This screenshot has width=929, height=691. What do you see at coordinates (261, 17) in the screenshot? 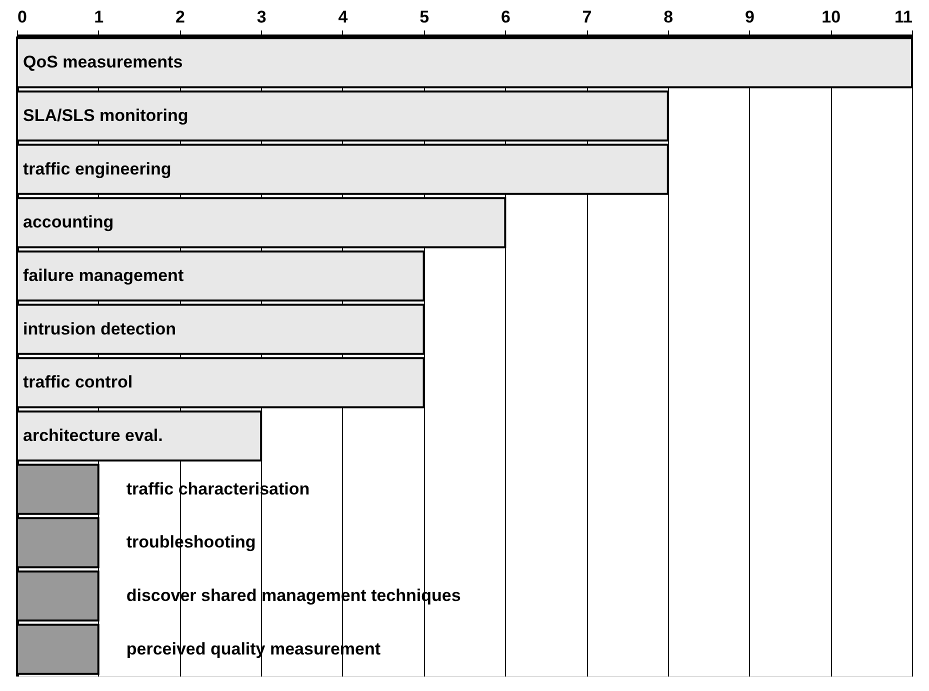
I see `x-tick-label: 3` at bounding box center [261, 17].